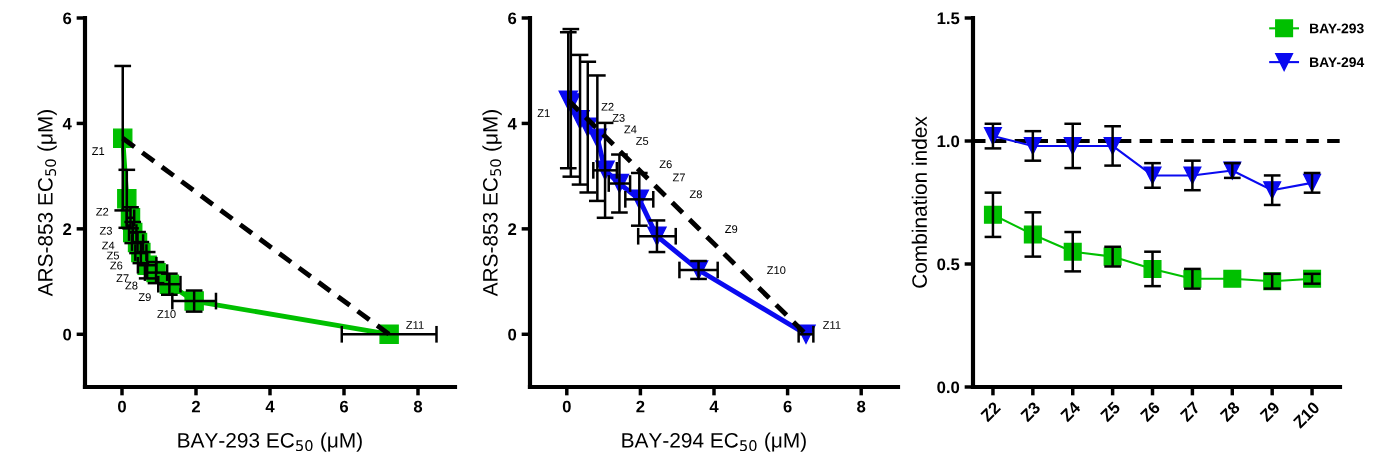  Describe the element at coordinates (1230, 411) in the screenshot. I see `x-tick-label: Z8` at that location.